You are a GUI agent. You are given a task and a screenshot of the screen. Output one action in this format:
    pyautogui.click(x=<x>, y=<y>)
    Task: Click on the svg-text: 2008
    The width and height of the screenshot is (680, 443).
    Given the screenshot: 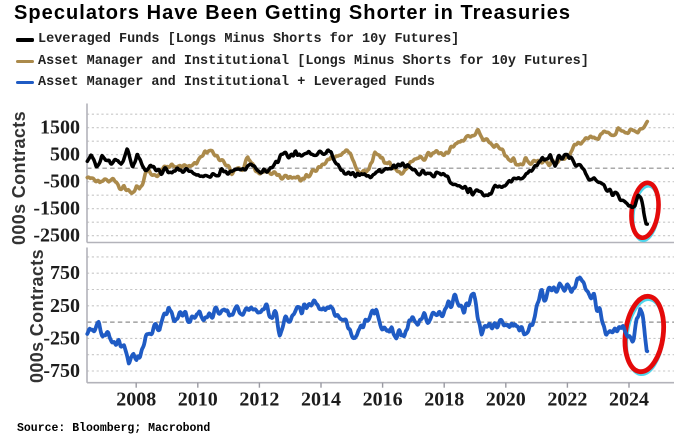 What is the action you would take?
    pyautogui.click(x=136, y=400)
    